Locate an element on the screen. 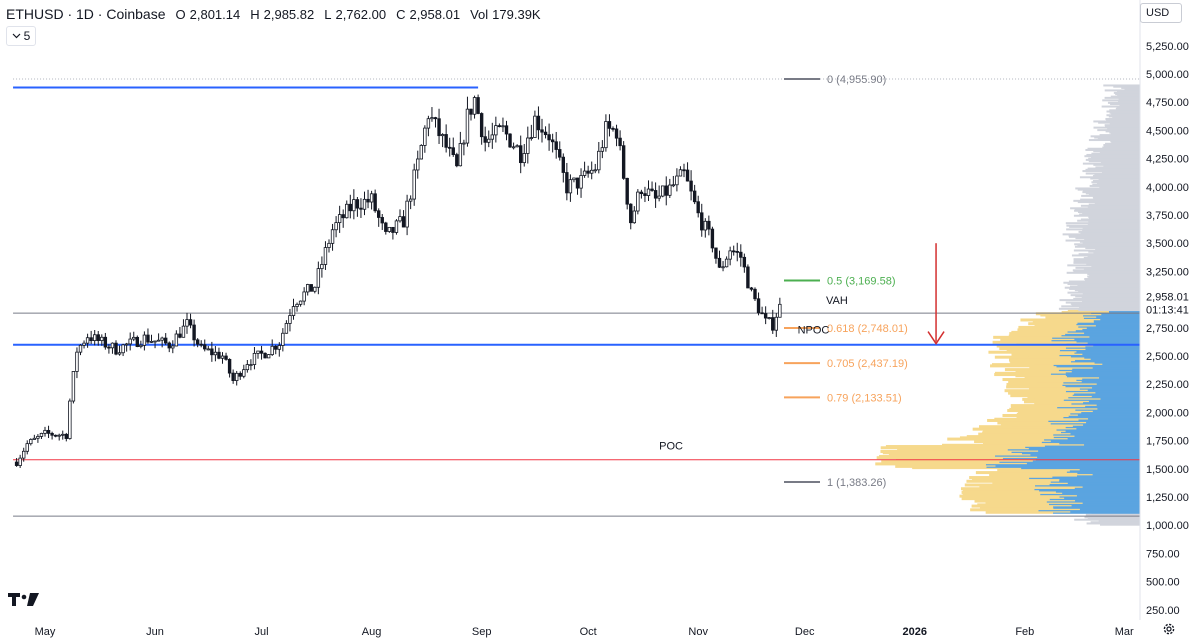  fib-level-label: 0.618 (2,748.01) is located at coordinates (867, 329).